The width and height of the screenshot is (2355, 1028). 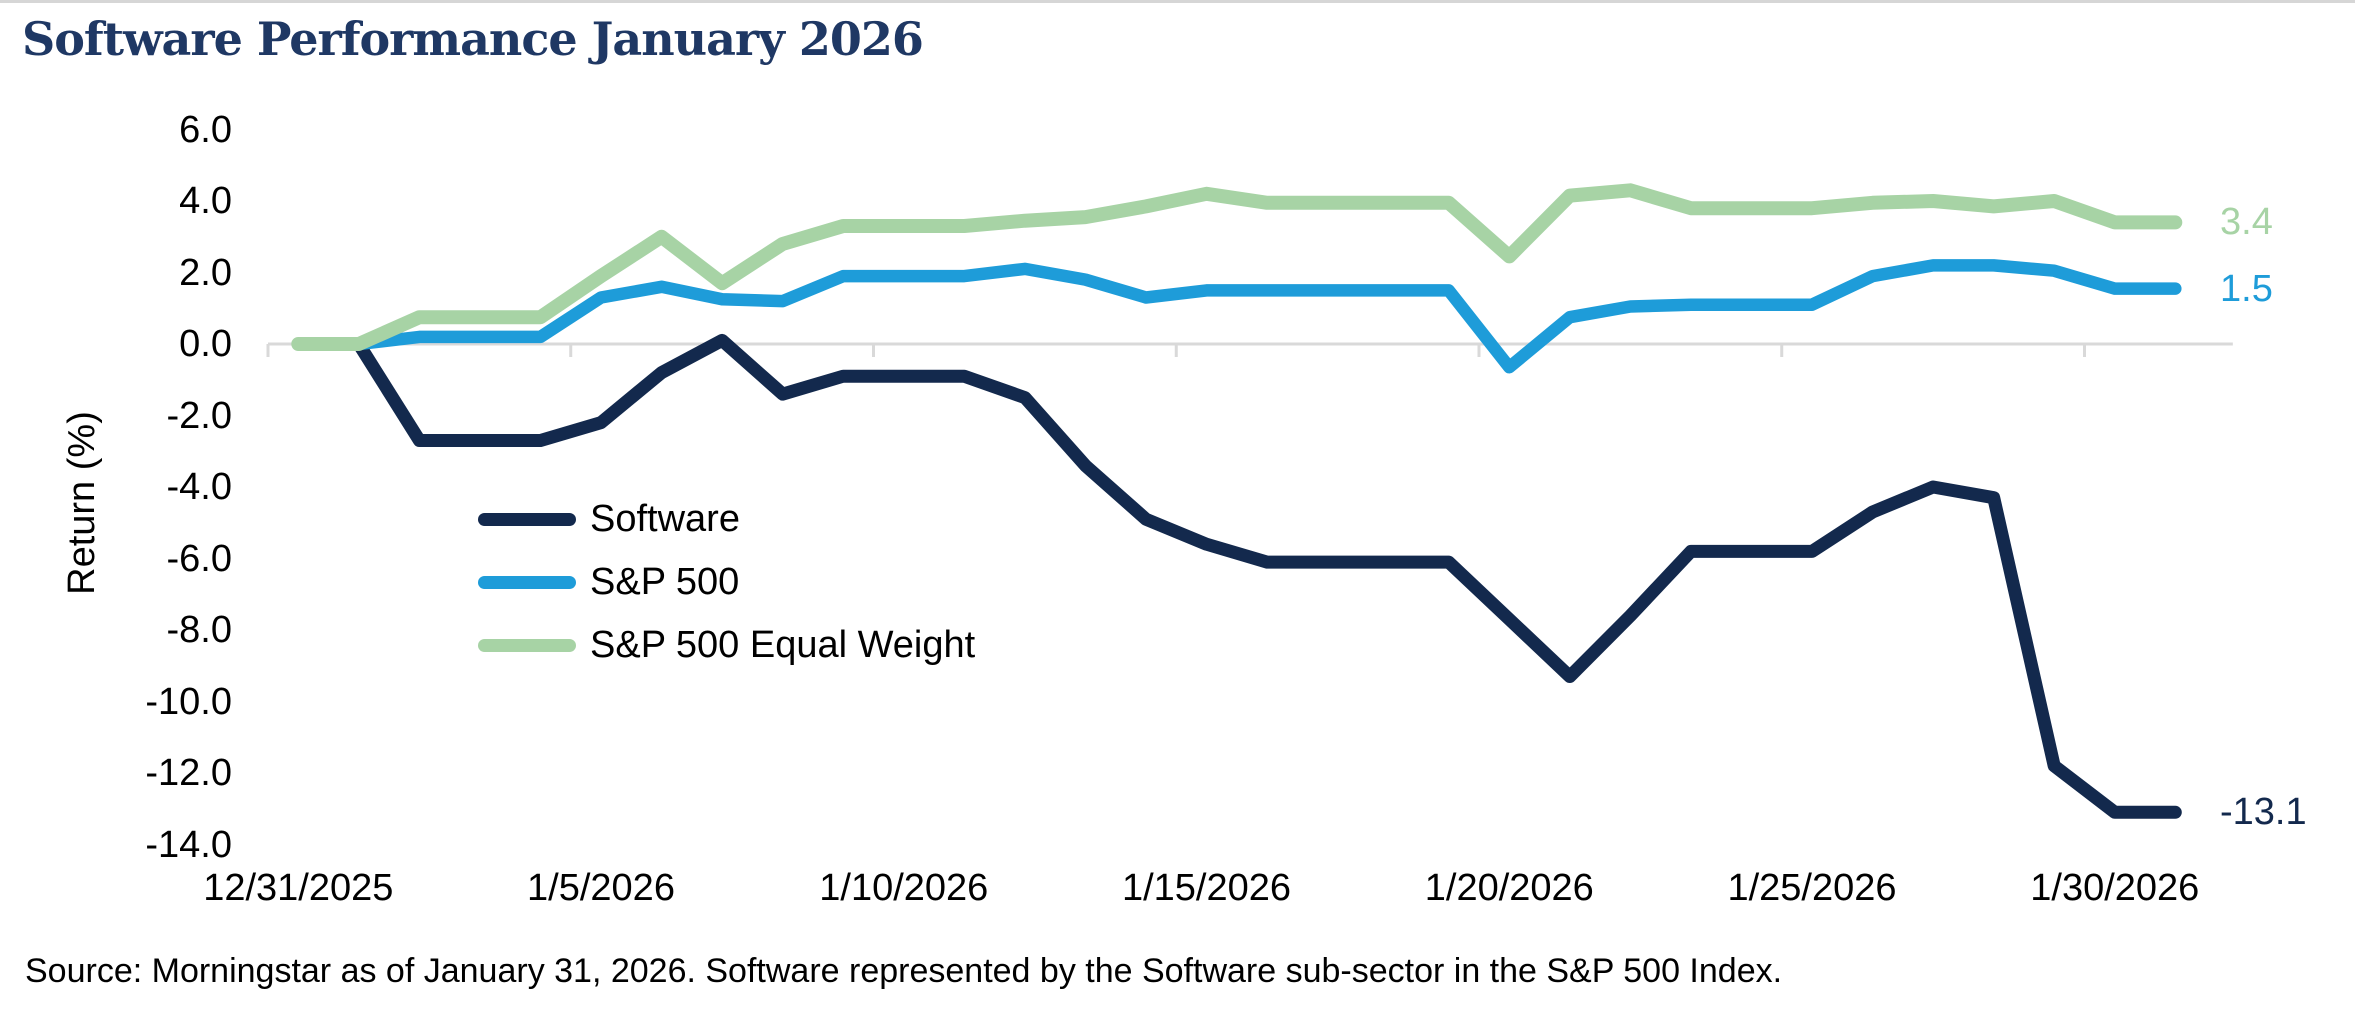 What do you see at coordinates (1812, 888) in the screenshot?
I see `x-tick-label: 1/25/2026` at bounding box center [1812, 888].